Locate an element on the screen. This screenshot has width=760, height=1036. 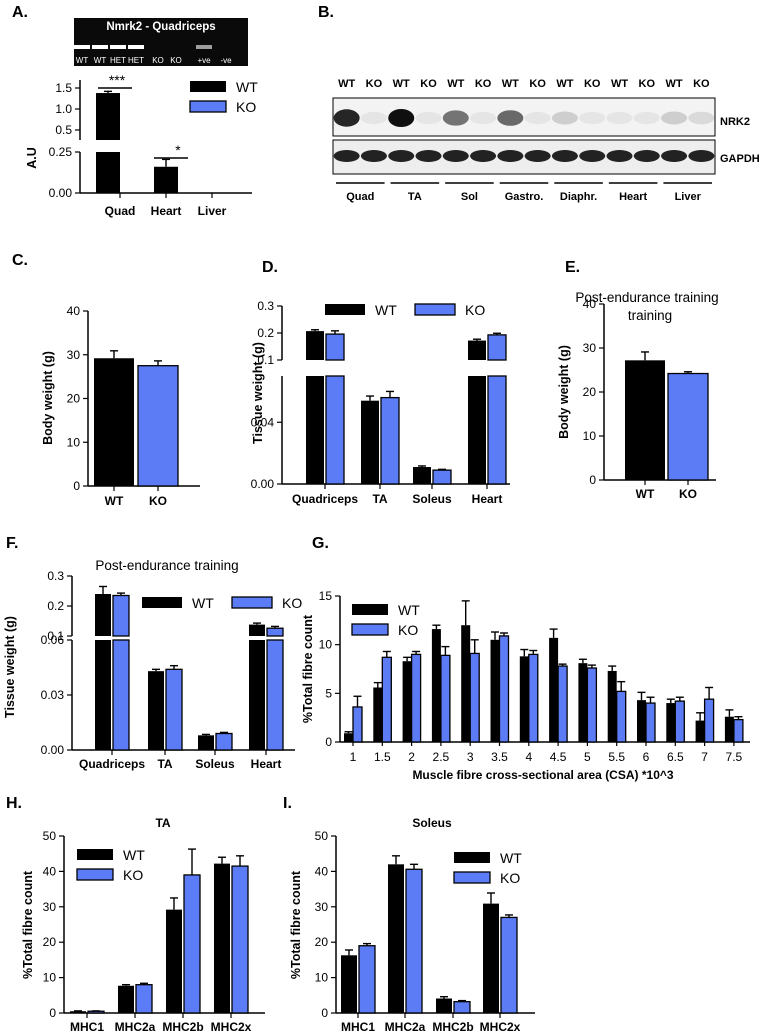
panel-letter: E. is located at coordinates (572, 267).